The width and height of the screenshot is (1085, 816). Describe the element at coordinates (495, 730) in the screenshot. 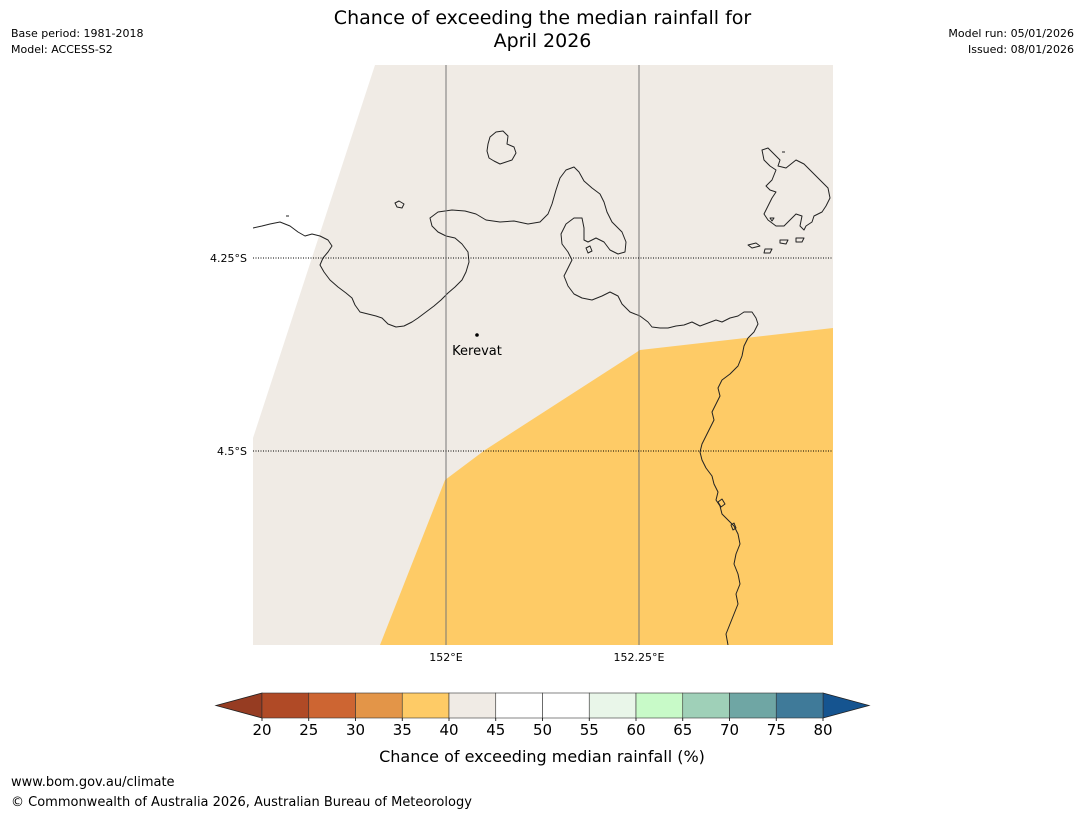

I see `colorbar-tick-label: 45` at that location.